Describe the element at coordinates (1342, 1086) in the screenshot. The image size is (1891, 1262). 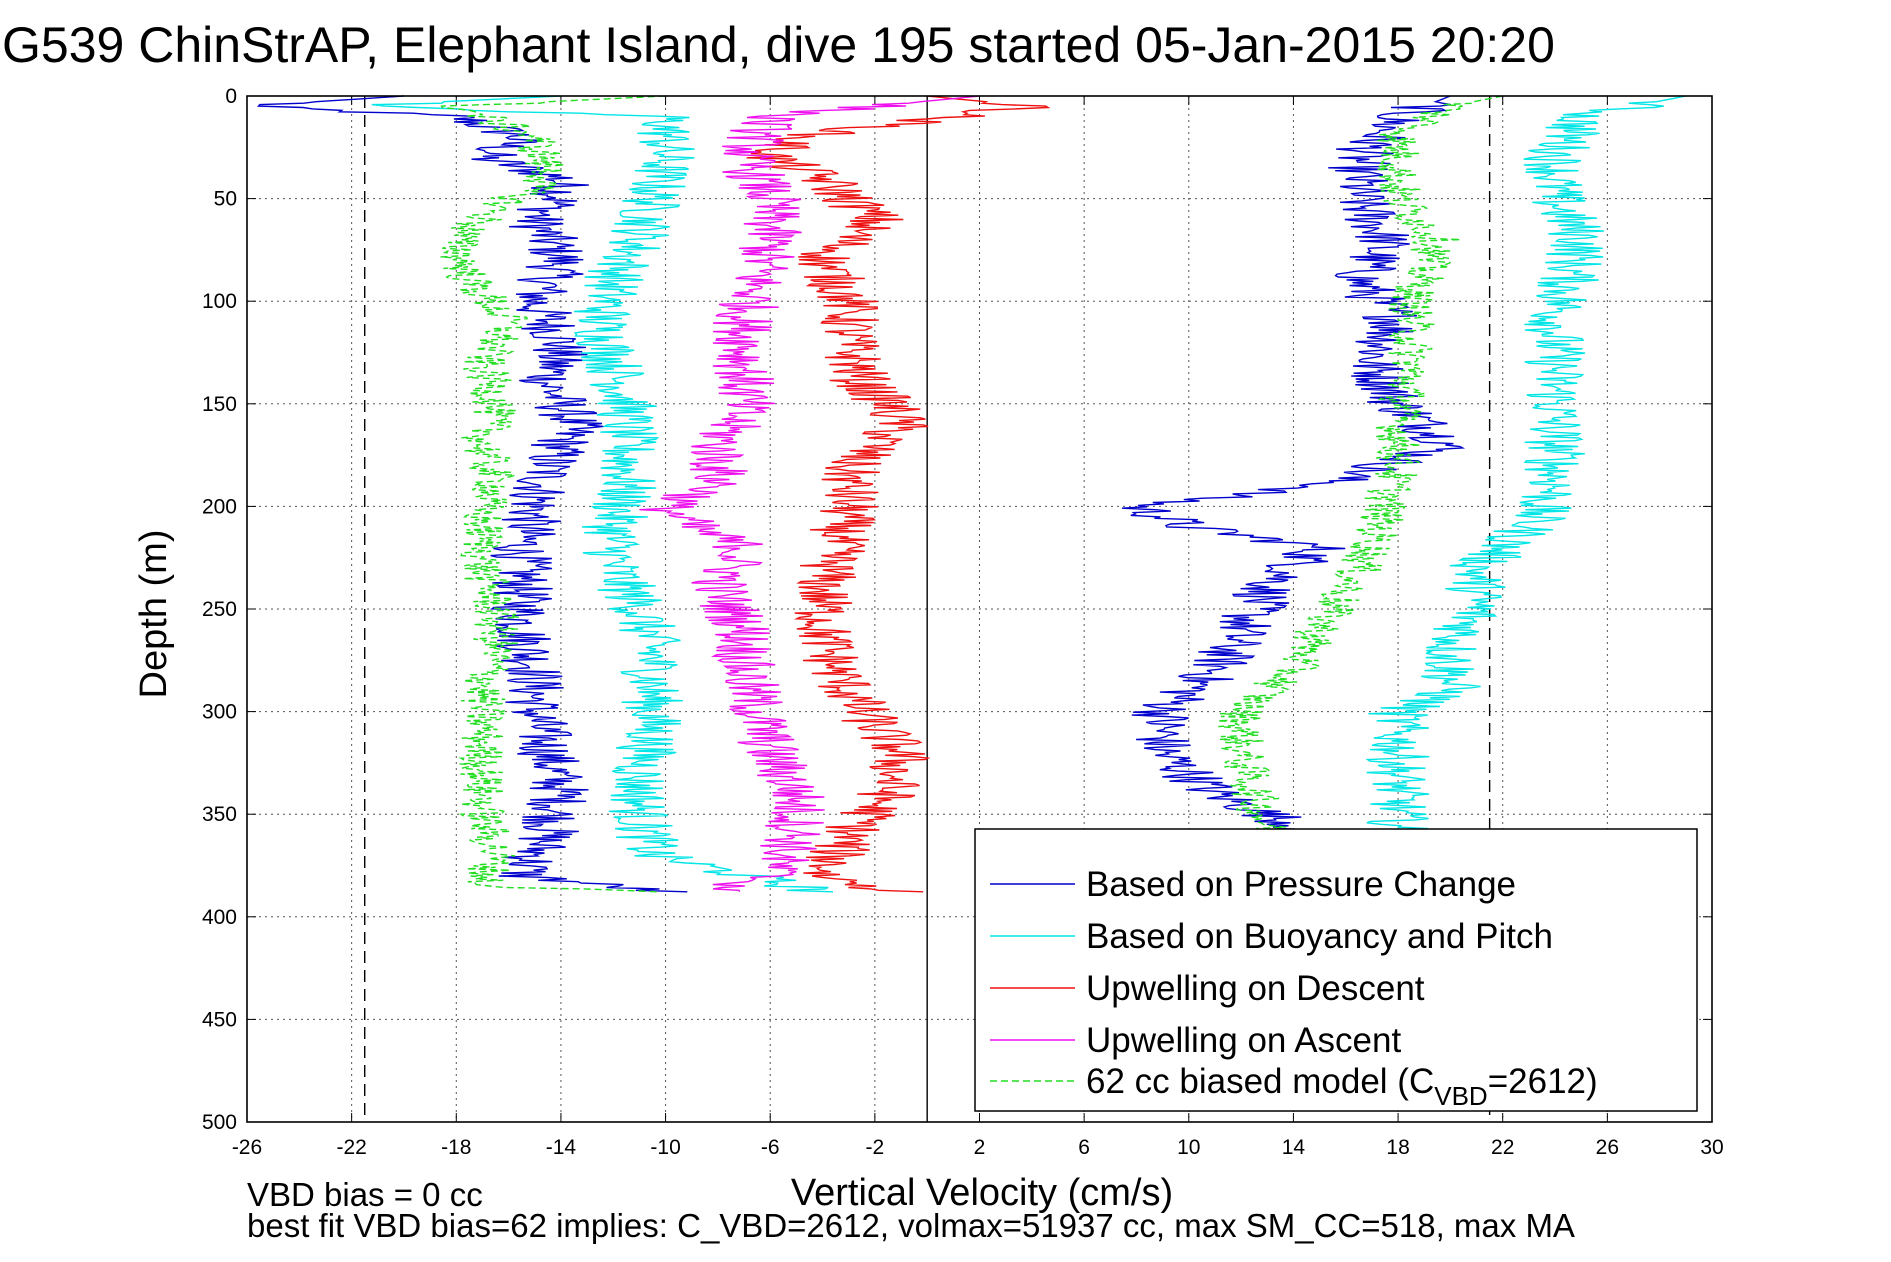
I see `legend-label: 62 cc biased model (CVBD=2612)` at that location.